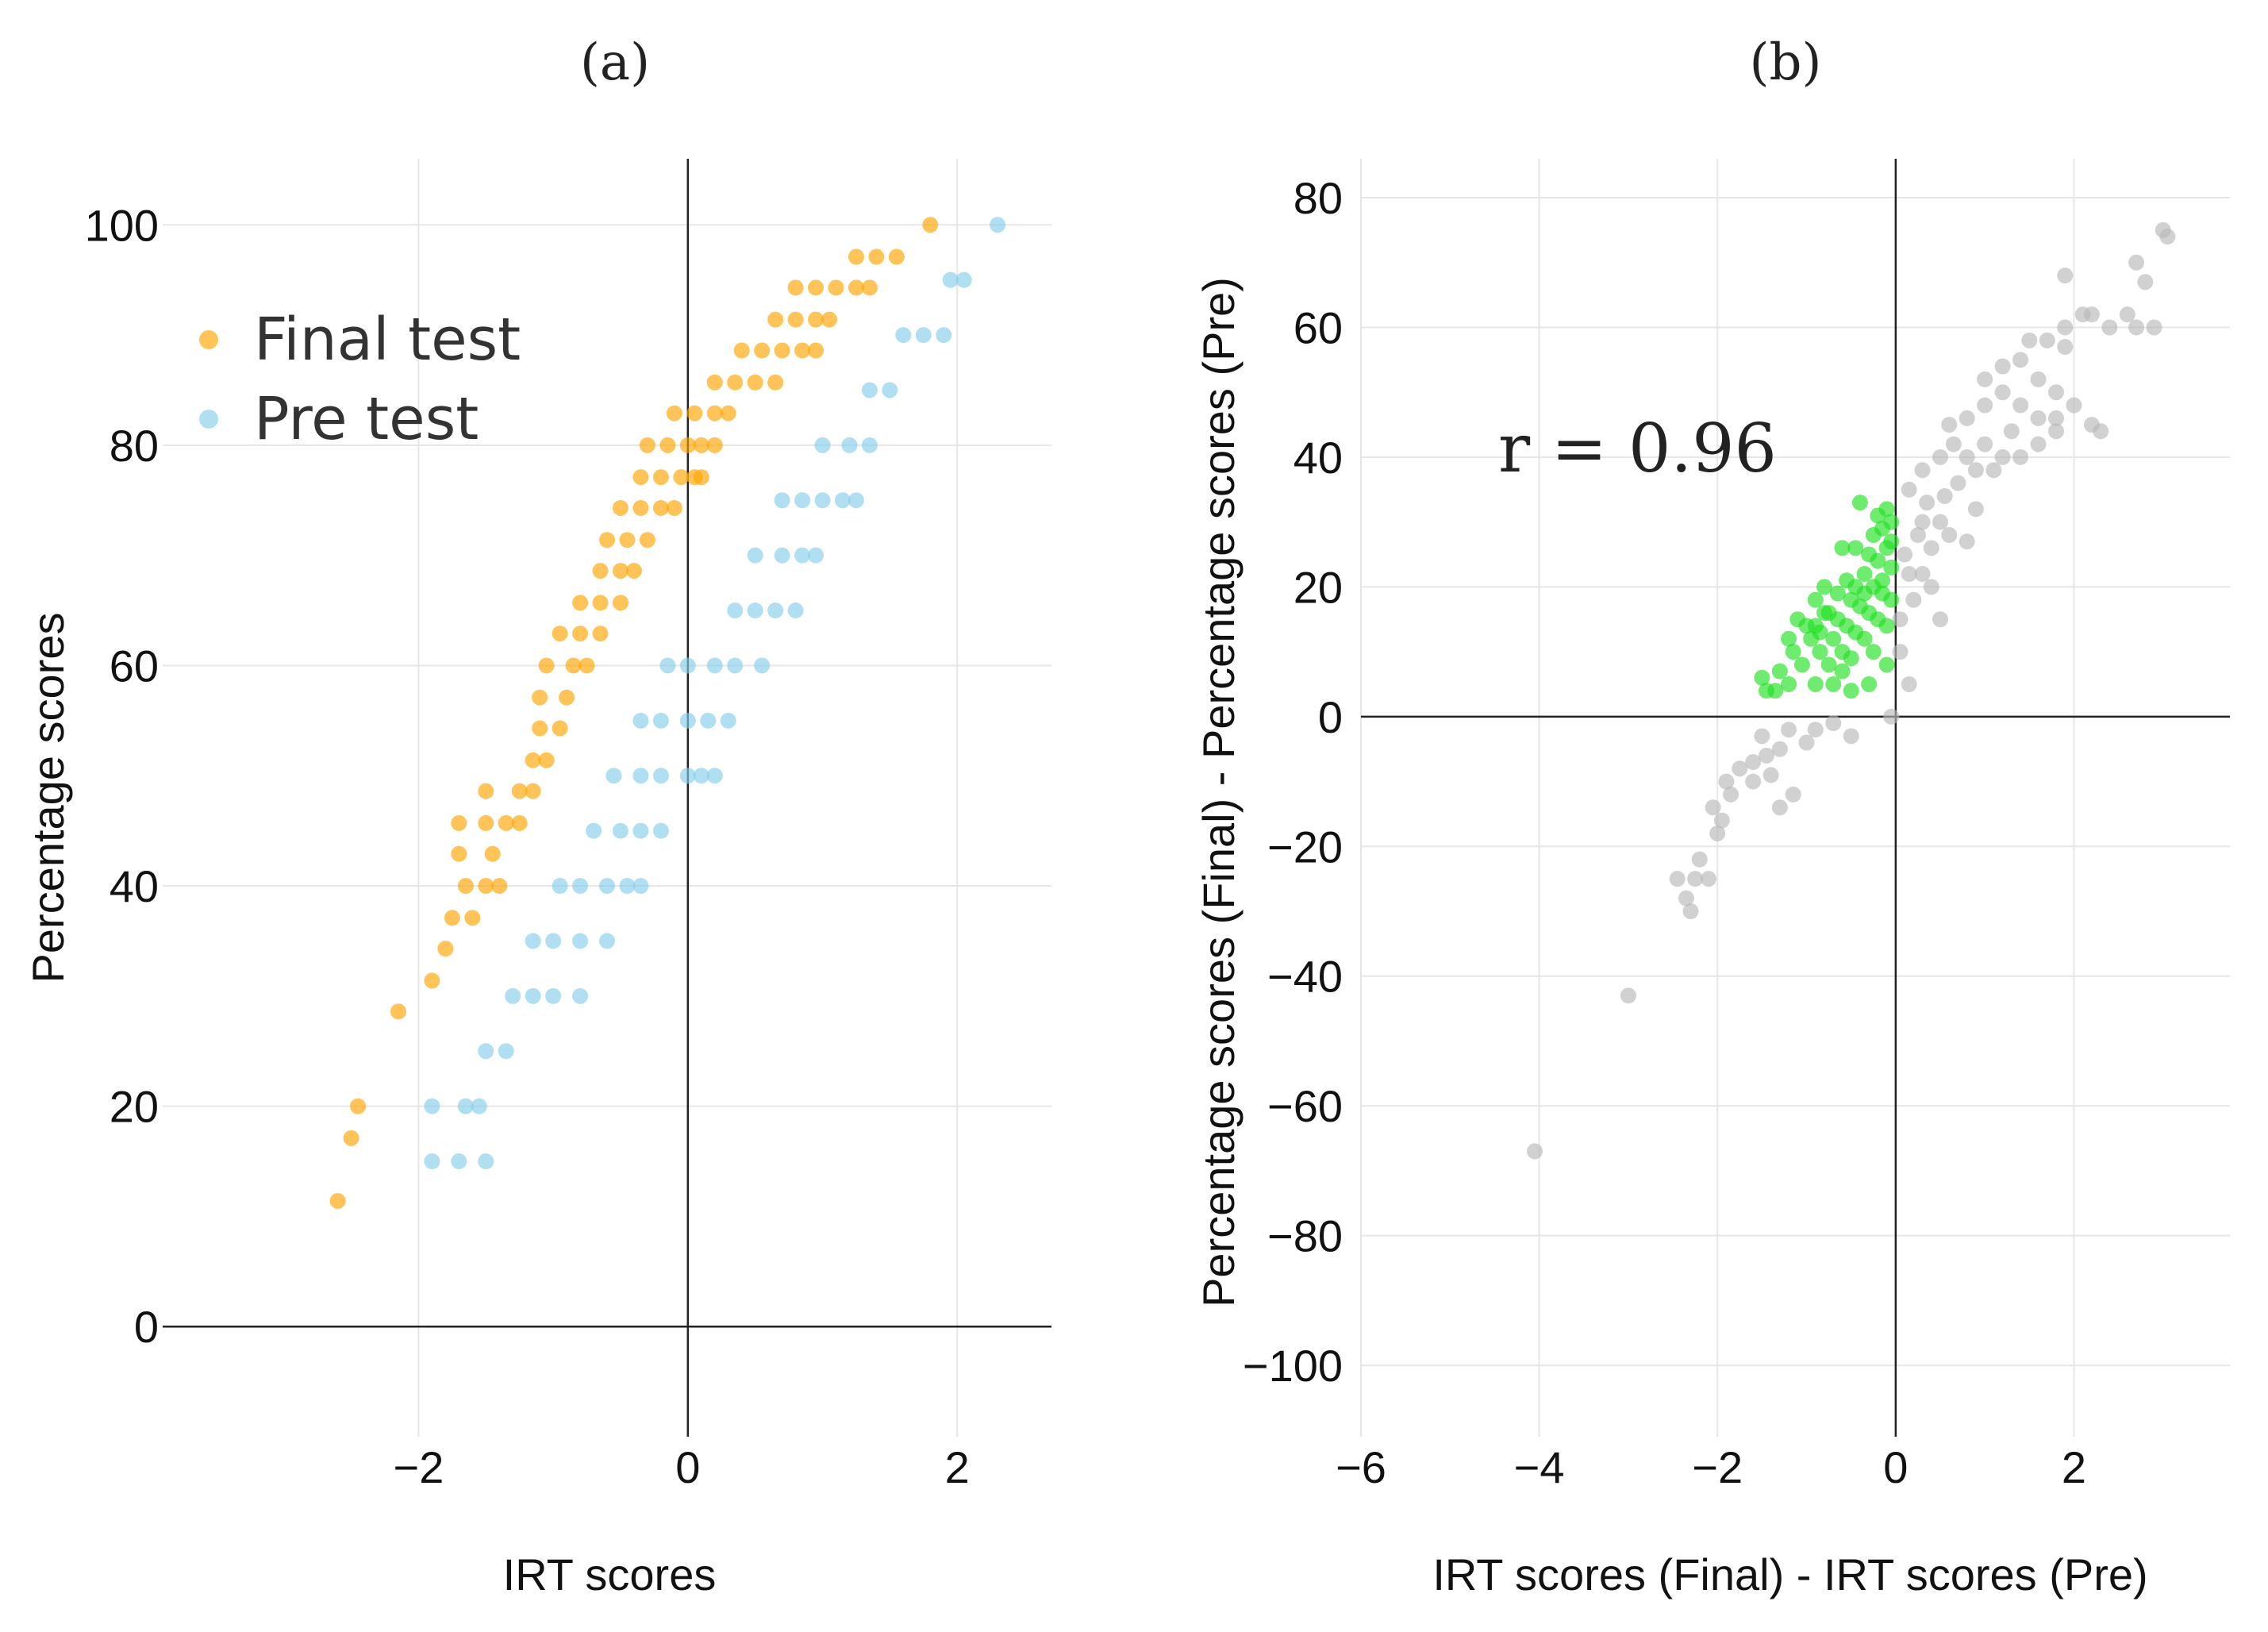 Image resolution: width=2268 pixels, height=1632 pixels. I want to click on correlation-annotation: r = 0.96, so click(1637, 448).